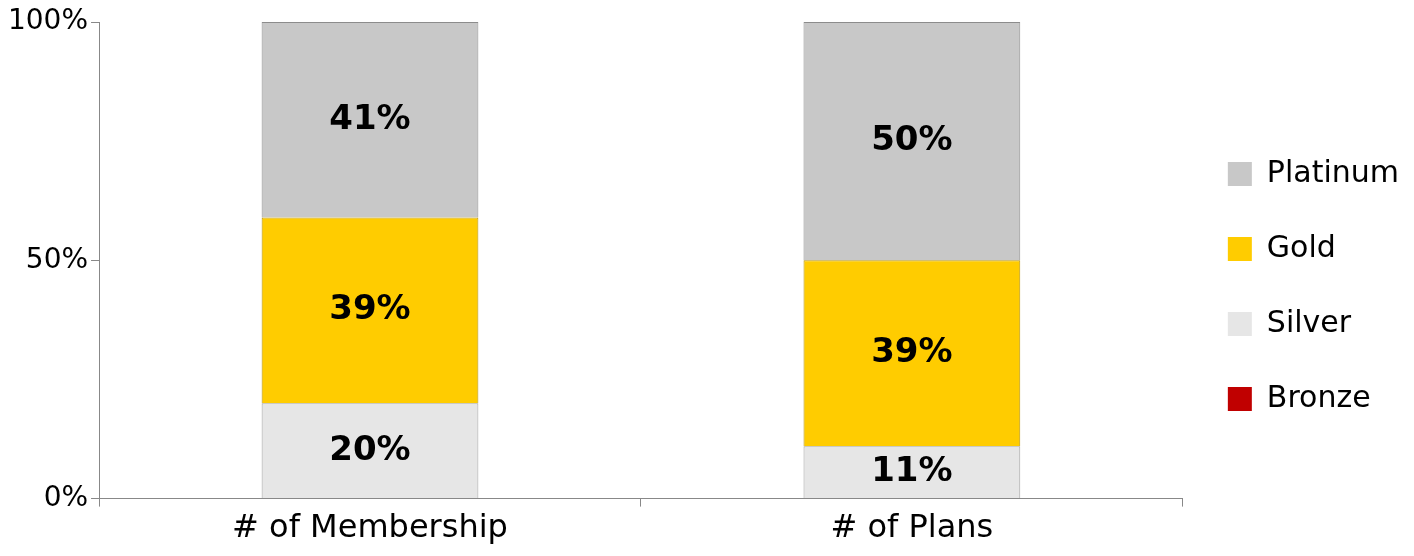  What do you see at coordinates (370, 116) in the screenshot?
I see `data-label: 41%` at bounding box center [370, 116].